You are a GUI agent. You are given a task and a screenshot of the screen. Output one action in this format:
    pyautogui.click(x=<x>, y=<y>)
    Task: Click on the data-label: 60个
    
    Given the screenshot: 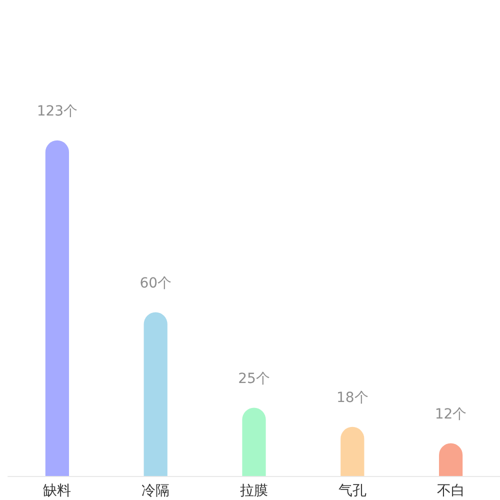 What is the action you would take?
    pyautogui.click(x=156, y=283)
    